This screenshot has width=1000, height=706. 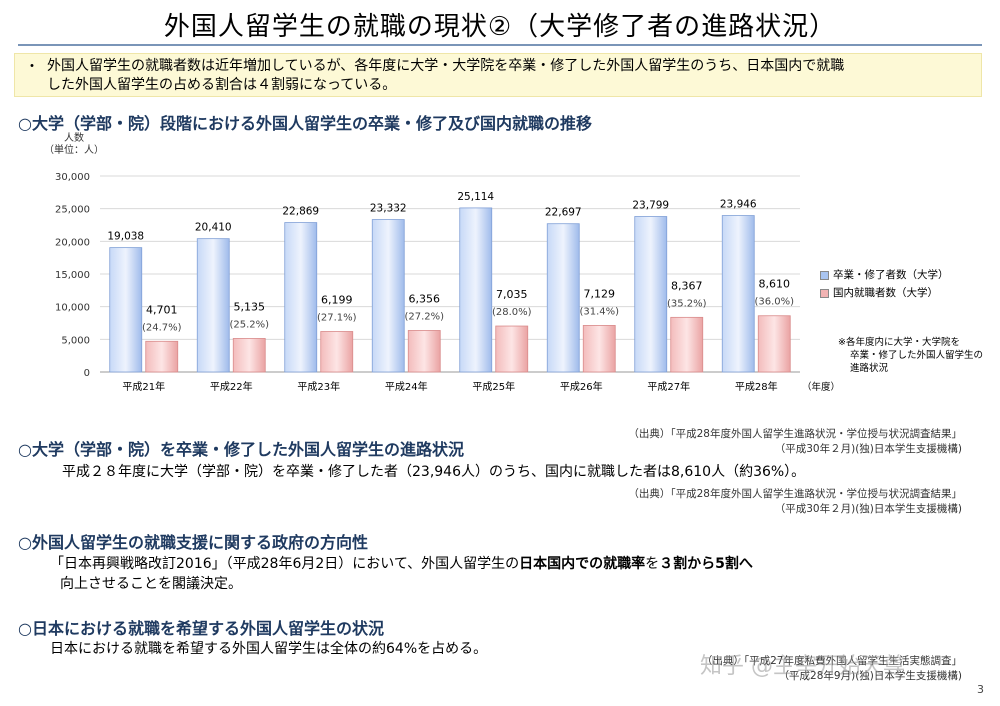 I want to click on data-label-employed: 7,035, so click(x=512, y=294).